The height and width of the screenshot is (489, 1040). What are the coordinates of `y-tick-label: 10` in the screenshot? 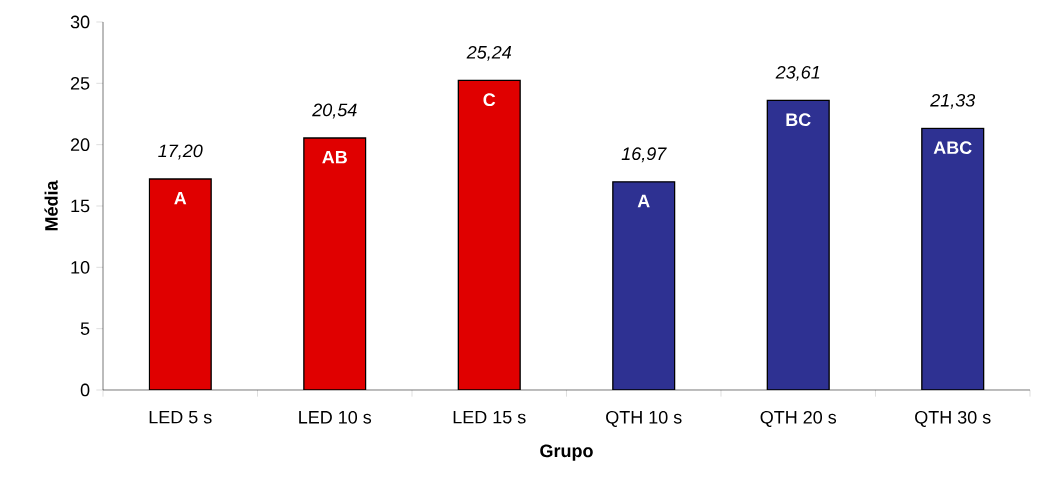 It's located at (80, 267).